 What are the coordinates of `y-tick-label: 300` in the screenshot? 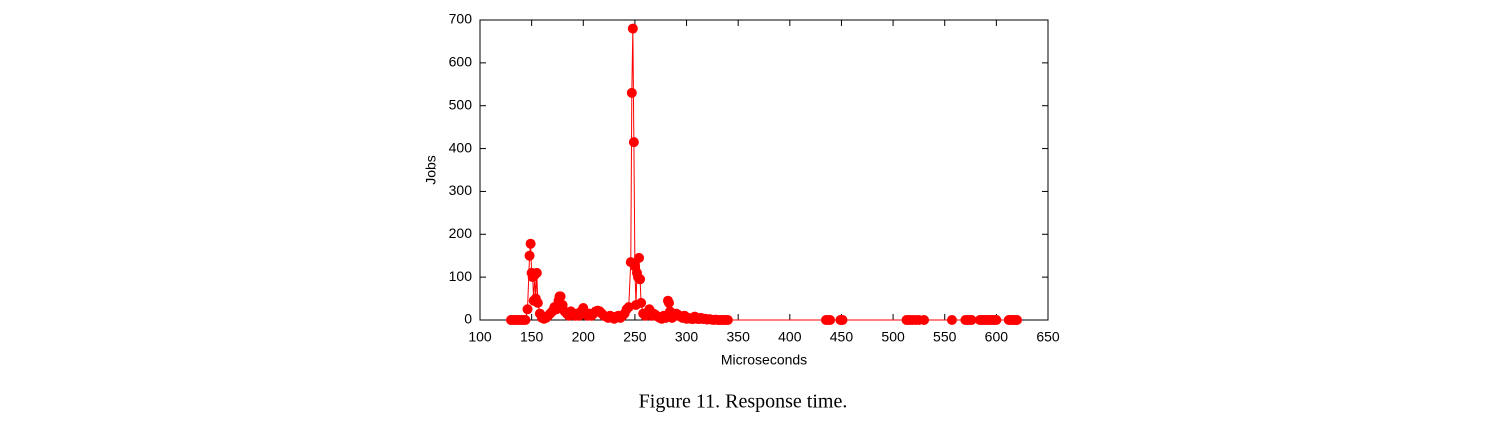 It's located at (461, 190).